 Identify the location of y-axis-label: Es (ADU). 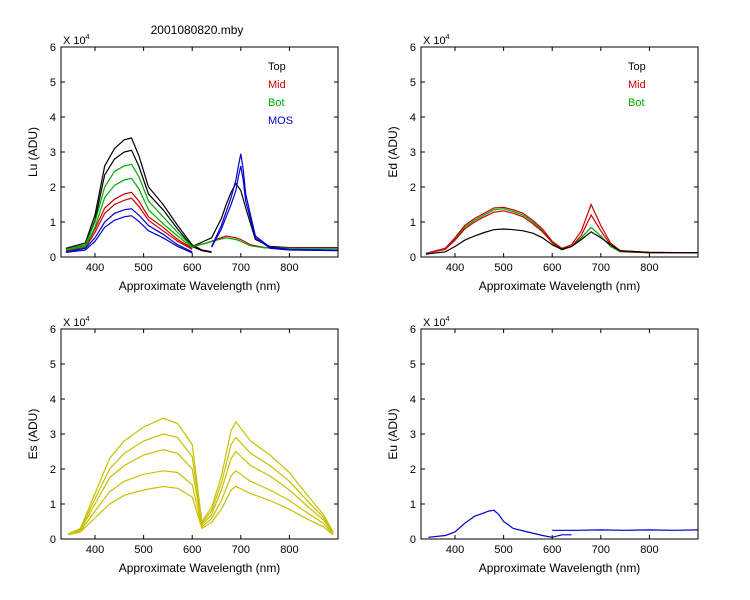
(33, 434).